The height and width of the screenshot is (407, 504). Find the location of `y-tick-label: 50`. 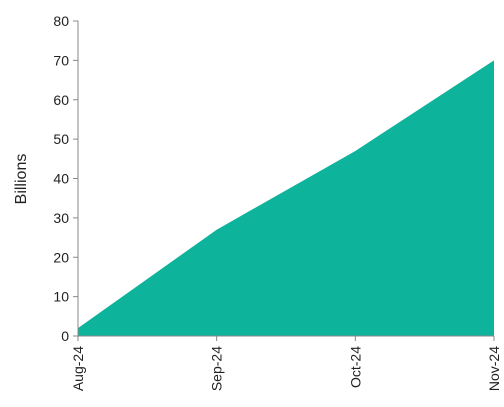

y-tick-label: 50 is located at coordinates (61, 139).